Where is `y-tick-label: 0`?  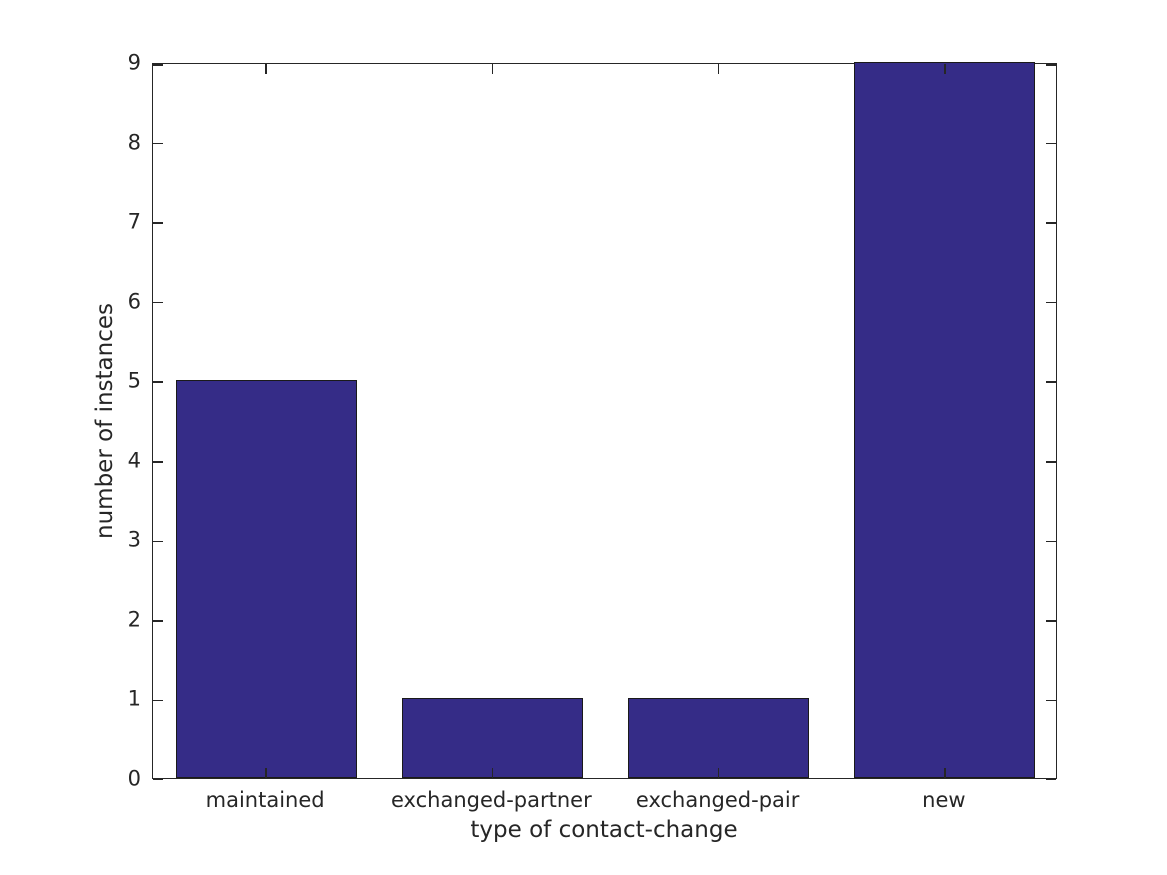 y-tick-label: 0 is located at coordinates (134, 778).